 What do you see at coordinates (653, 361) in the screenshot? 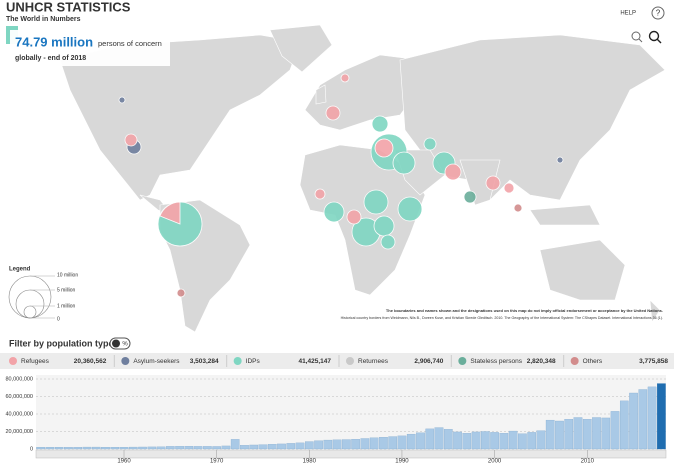
I see `type-value: 3,775,858` at bounding box center [653, 361].